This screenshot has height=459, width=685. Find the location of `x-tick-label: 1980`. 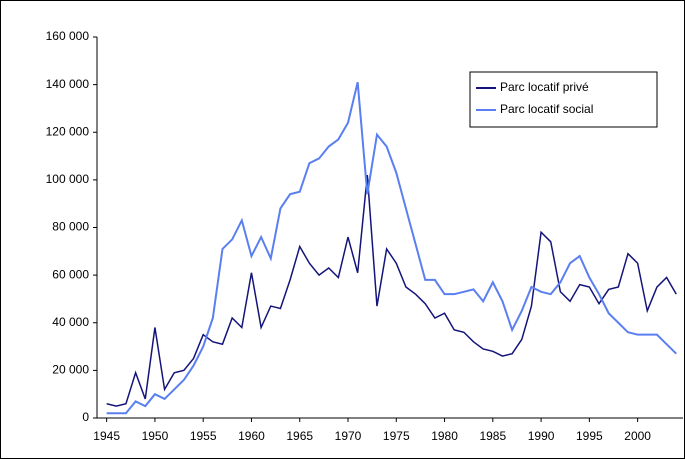

x-tick-label: 1980 is located at coordinates (444, 436).